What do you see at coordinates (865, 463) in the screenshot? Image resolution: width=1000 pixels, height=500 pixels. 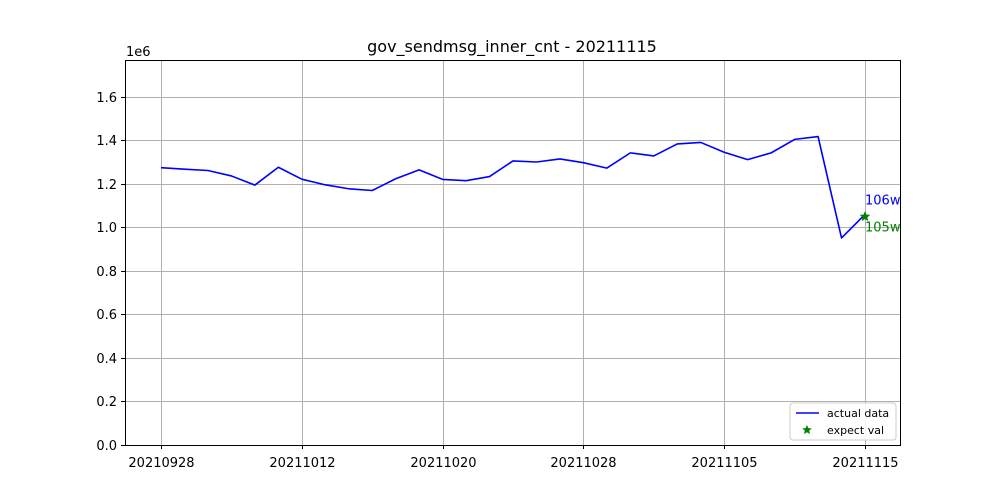 I see `x-tick-label: 20211115` at bounding box center [865, 463].